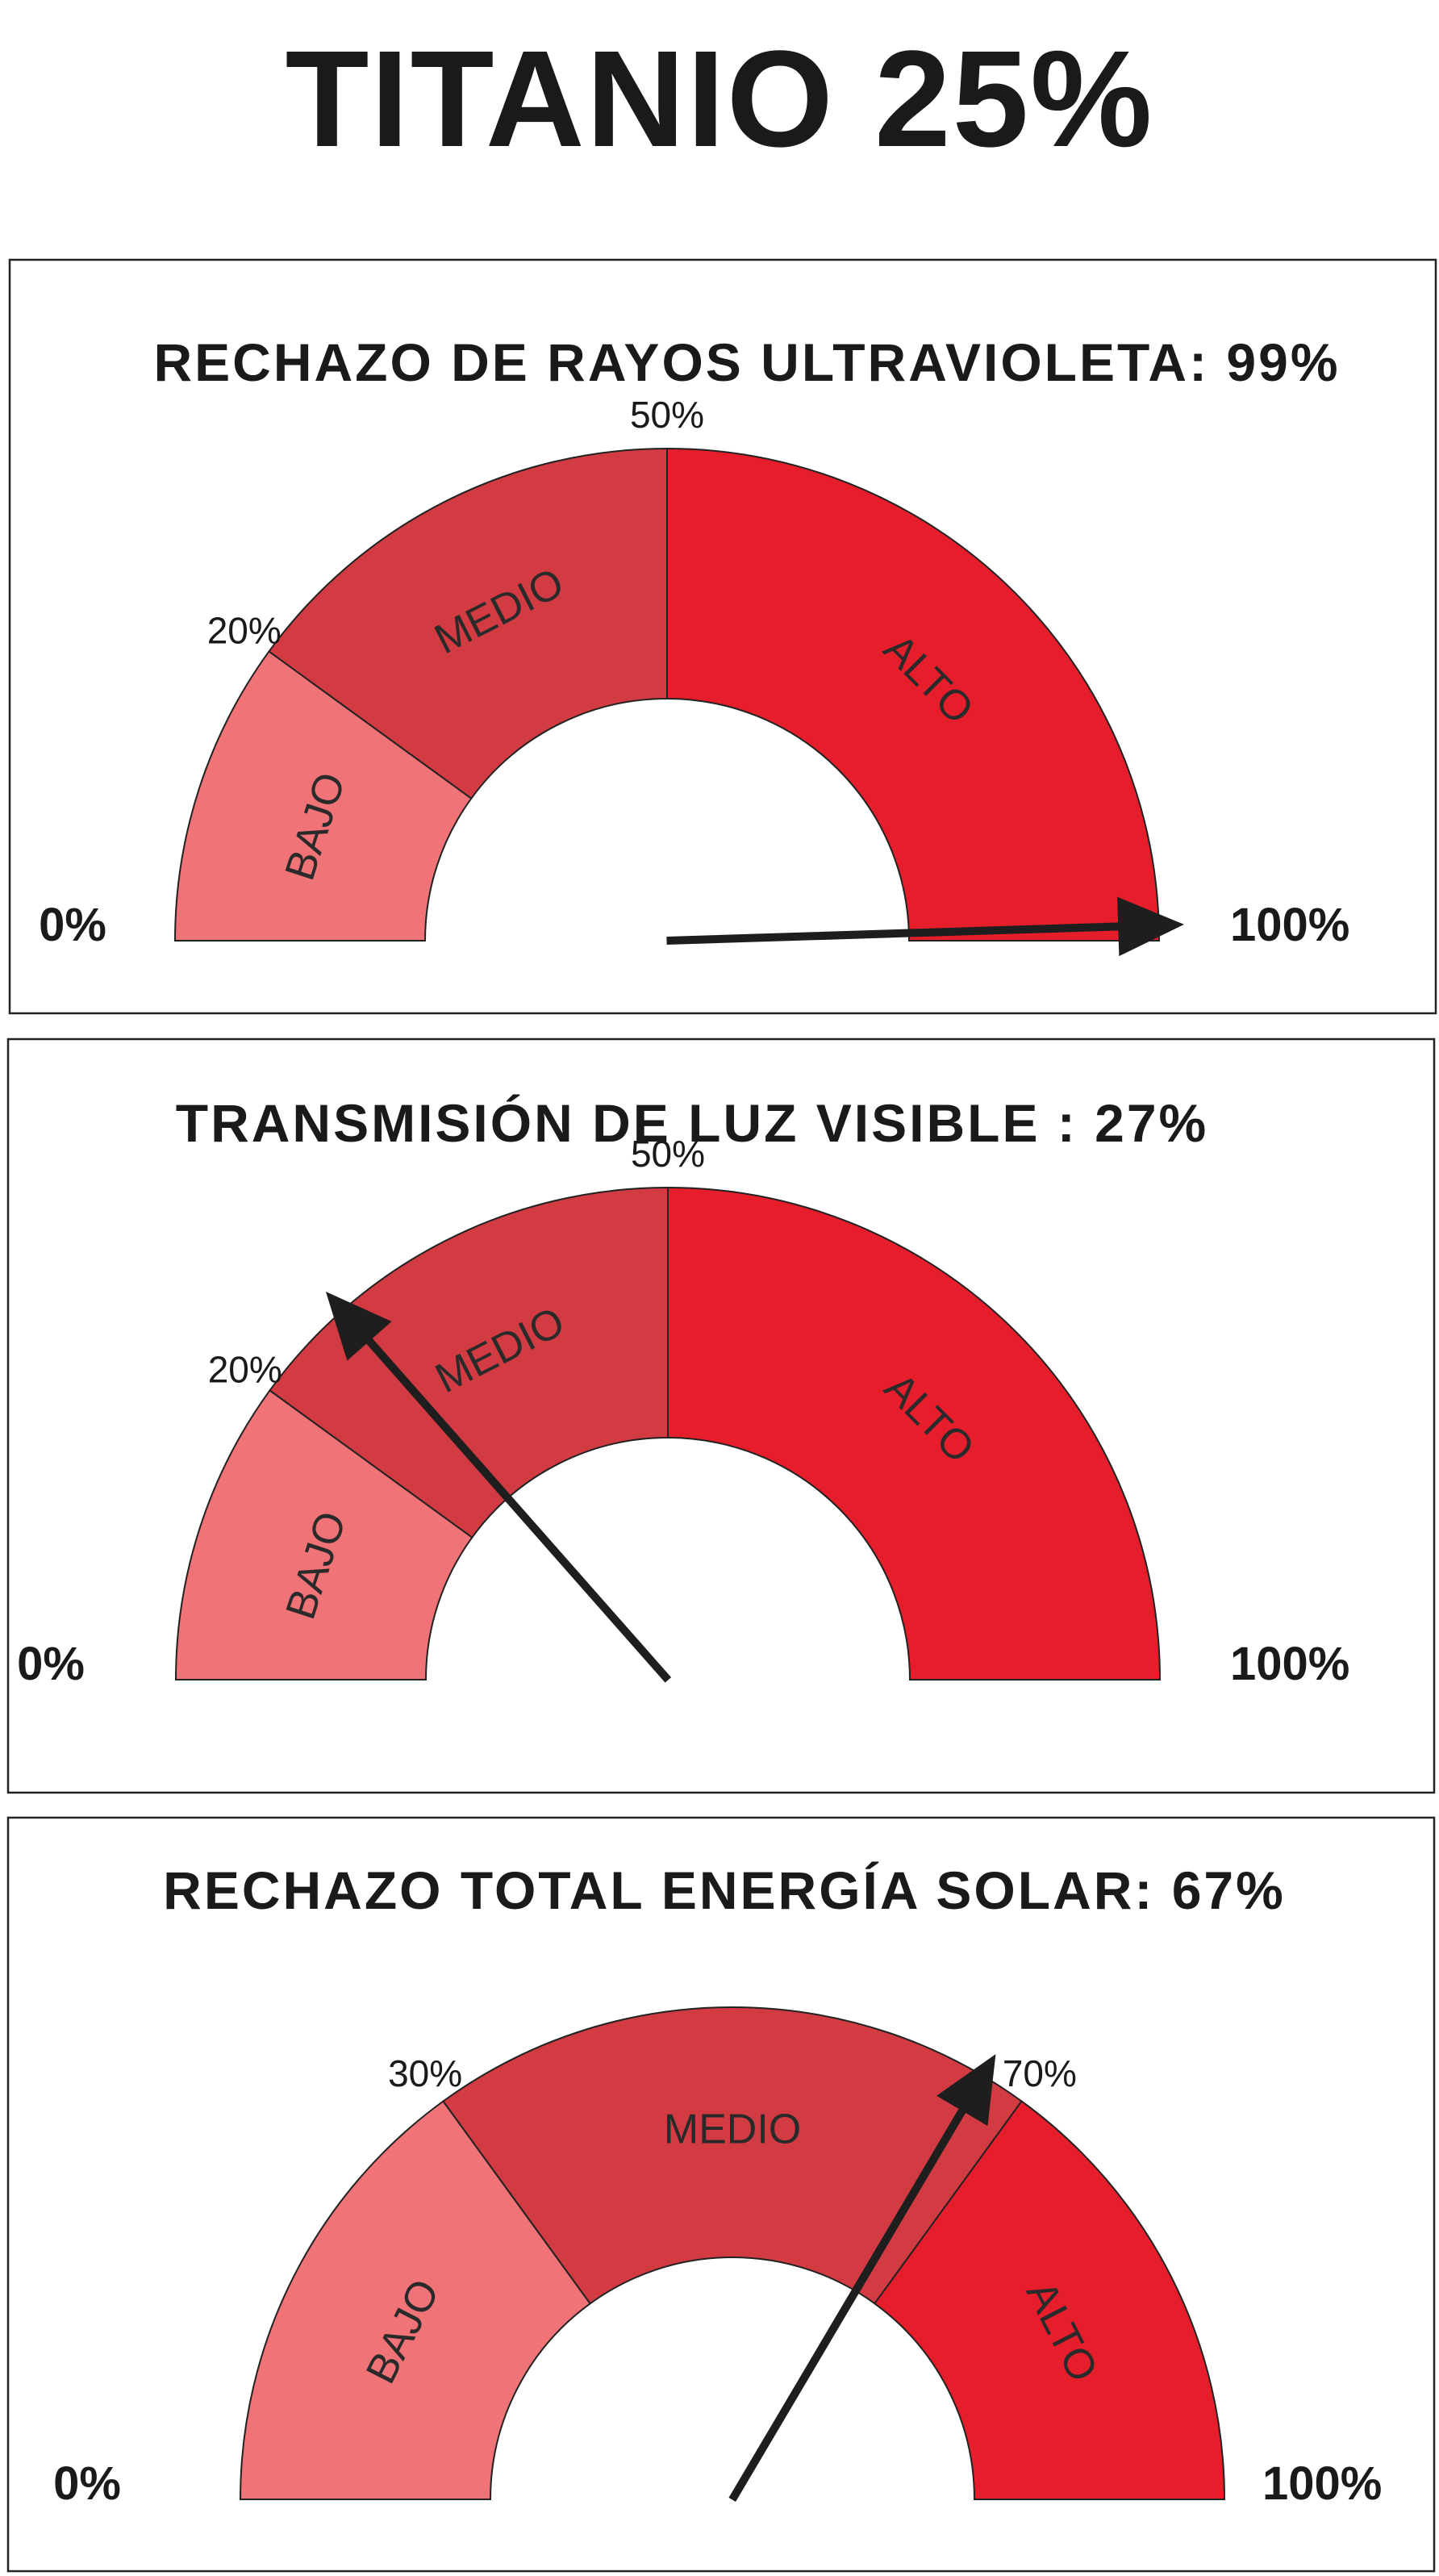  I want to click on page-title: TITANIO 25%, so click(719, 99).